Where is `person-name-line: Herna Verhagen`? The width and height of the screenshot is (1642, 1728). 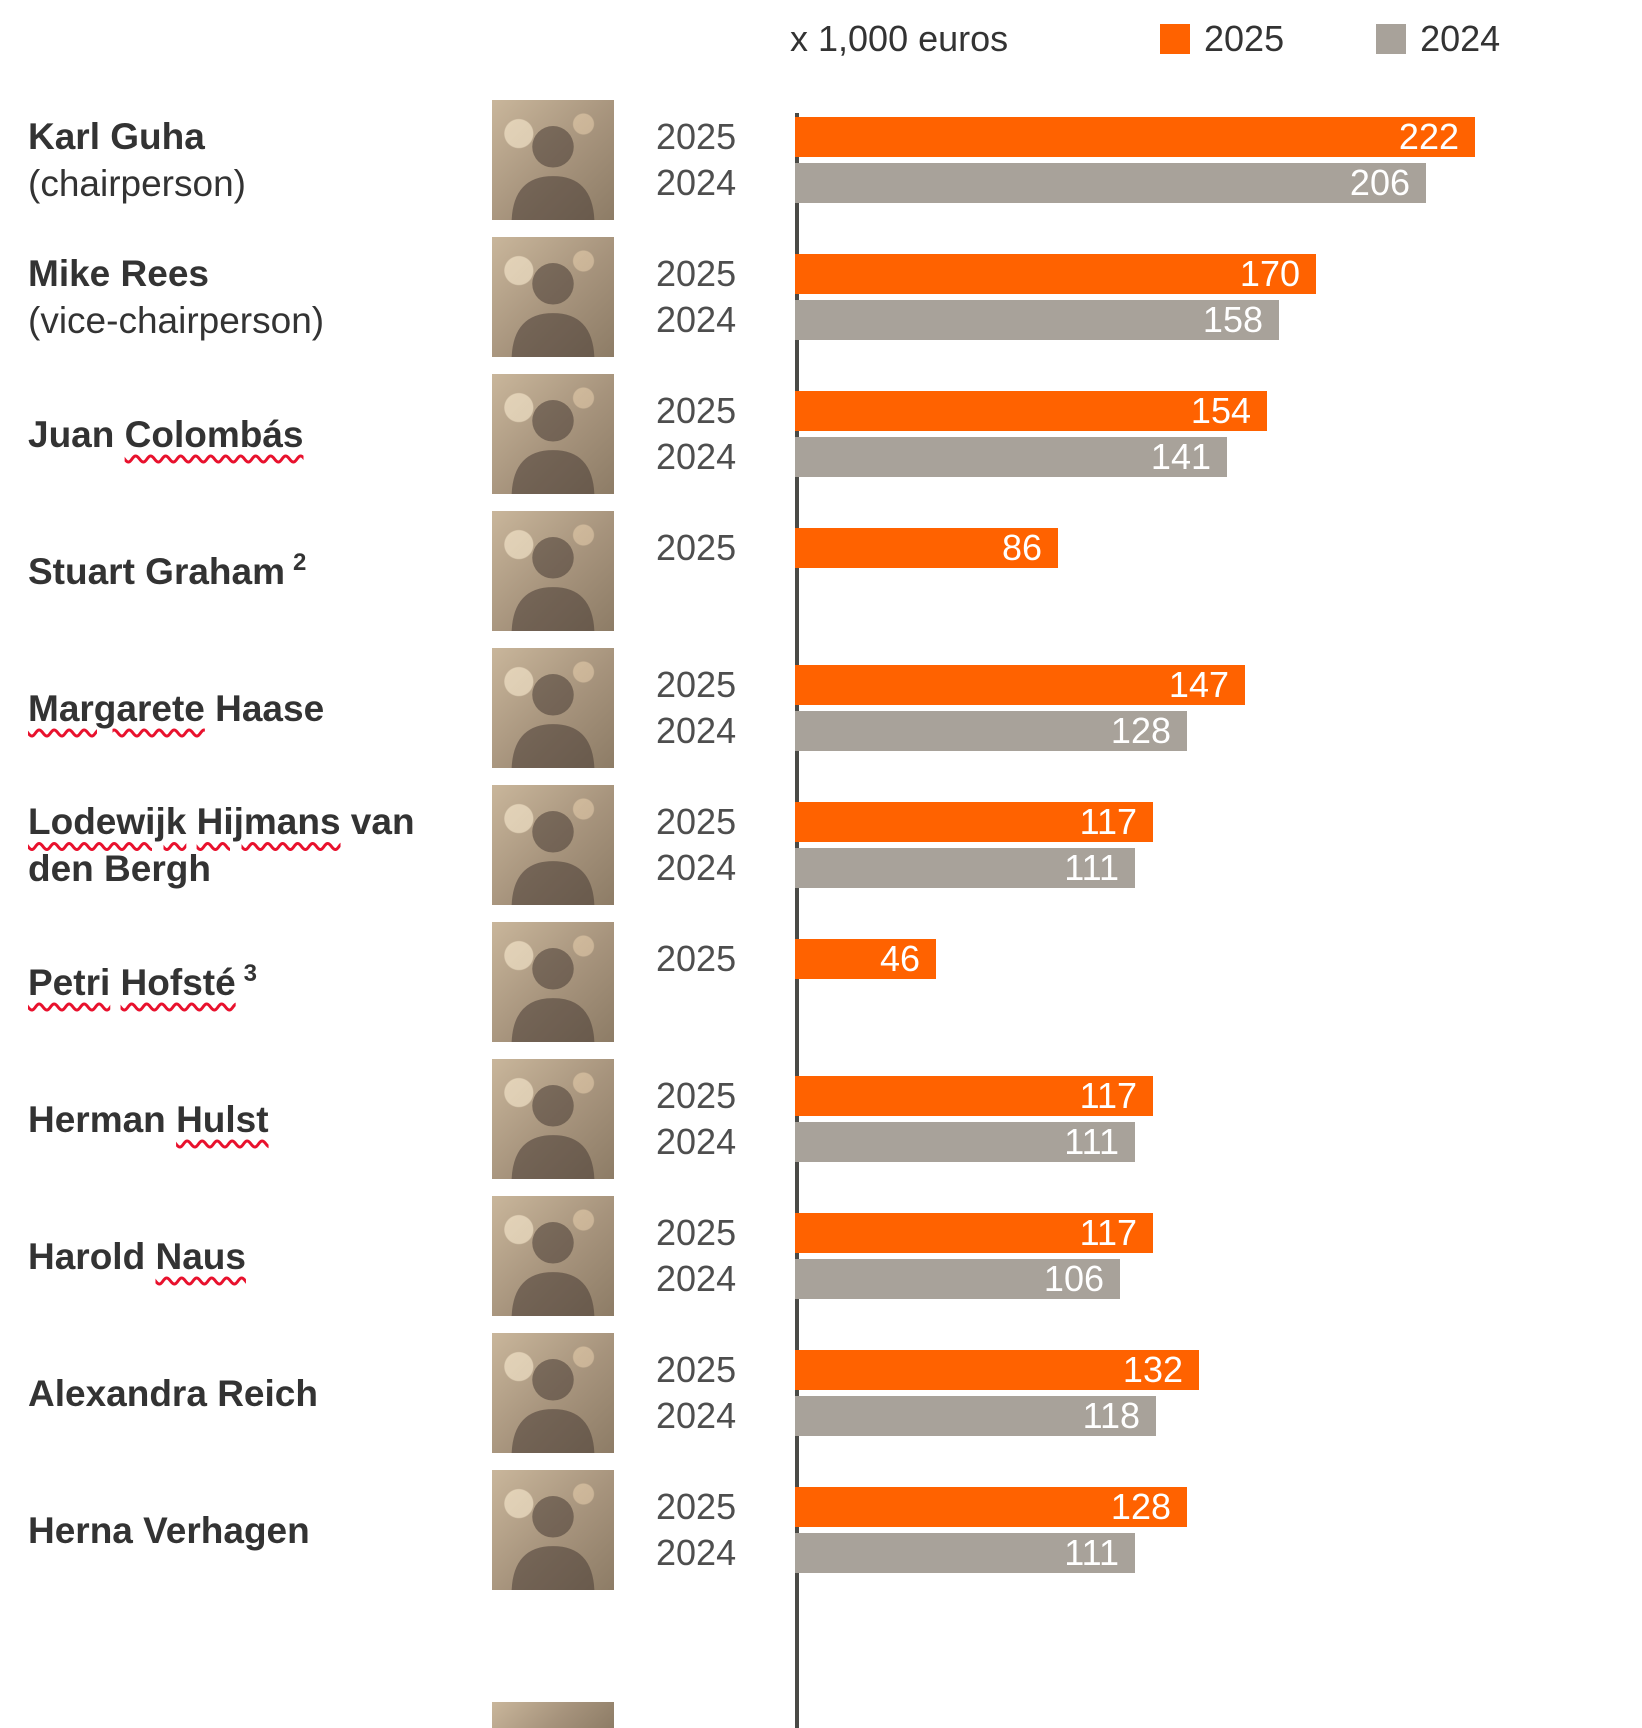
person-name-line: Herna Verhagen is located at coordinates (260, 1530).